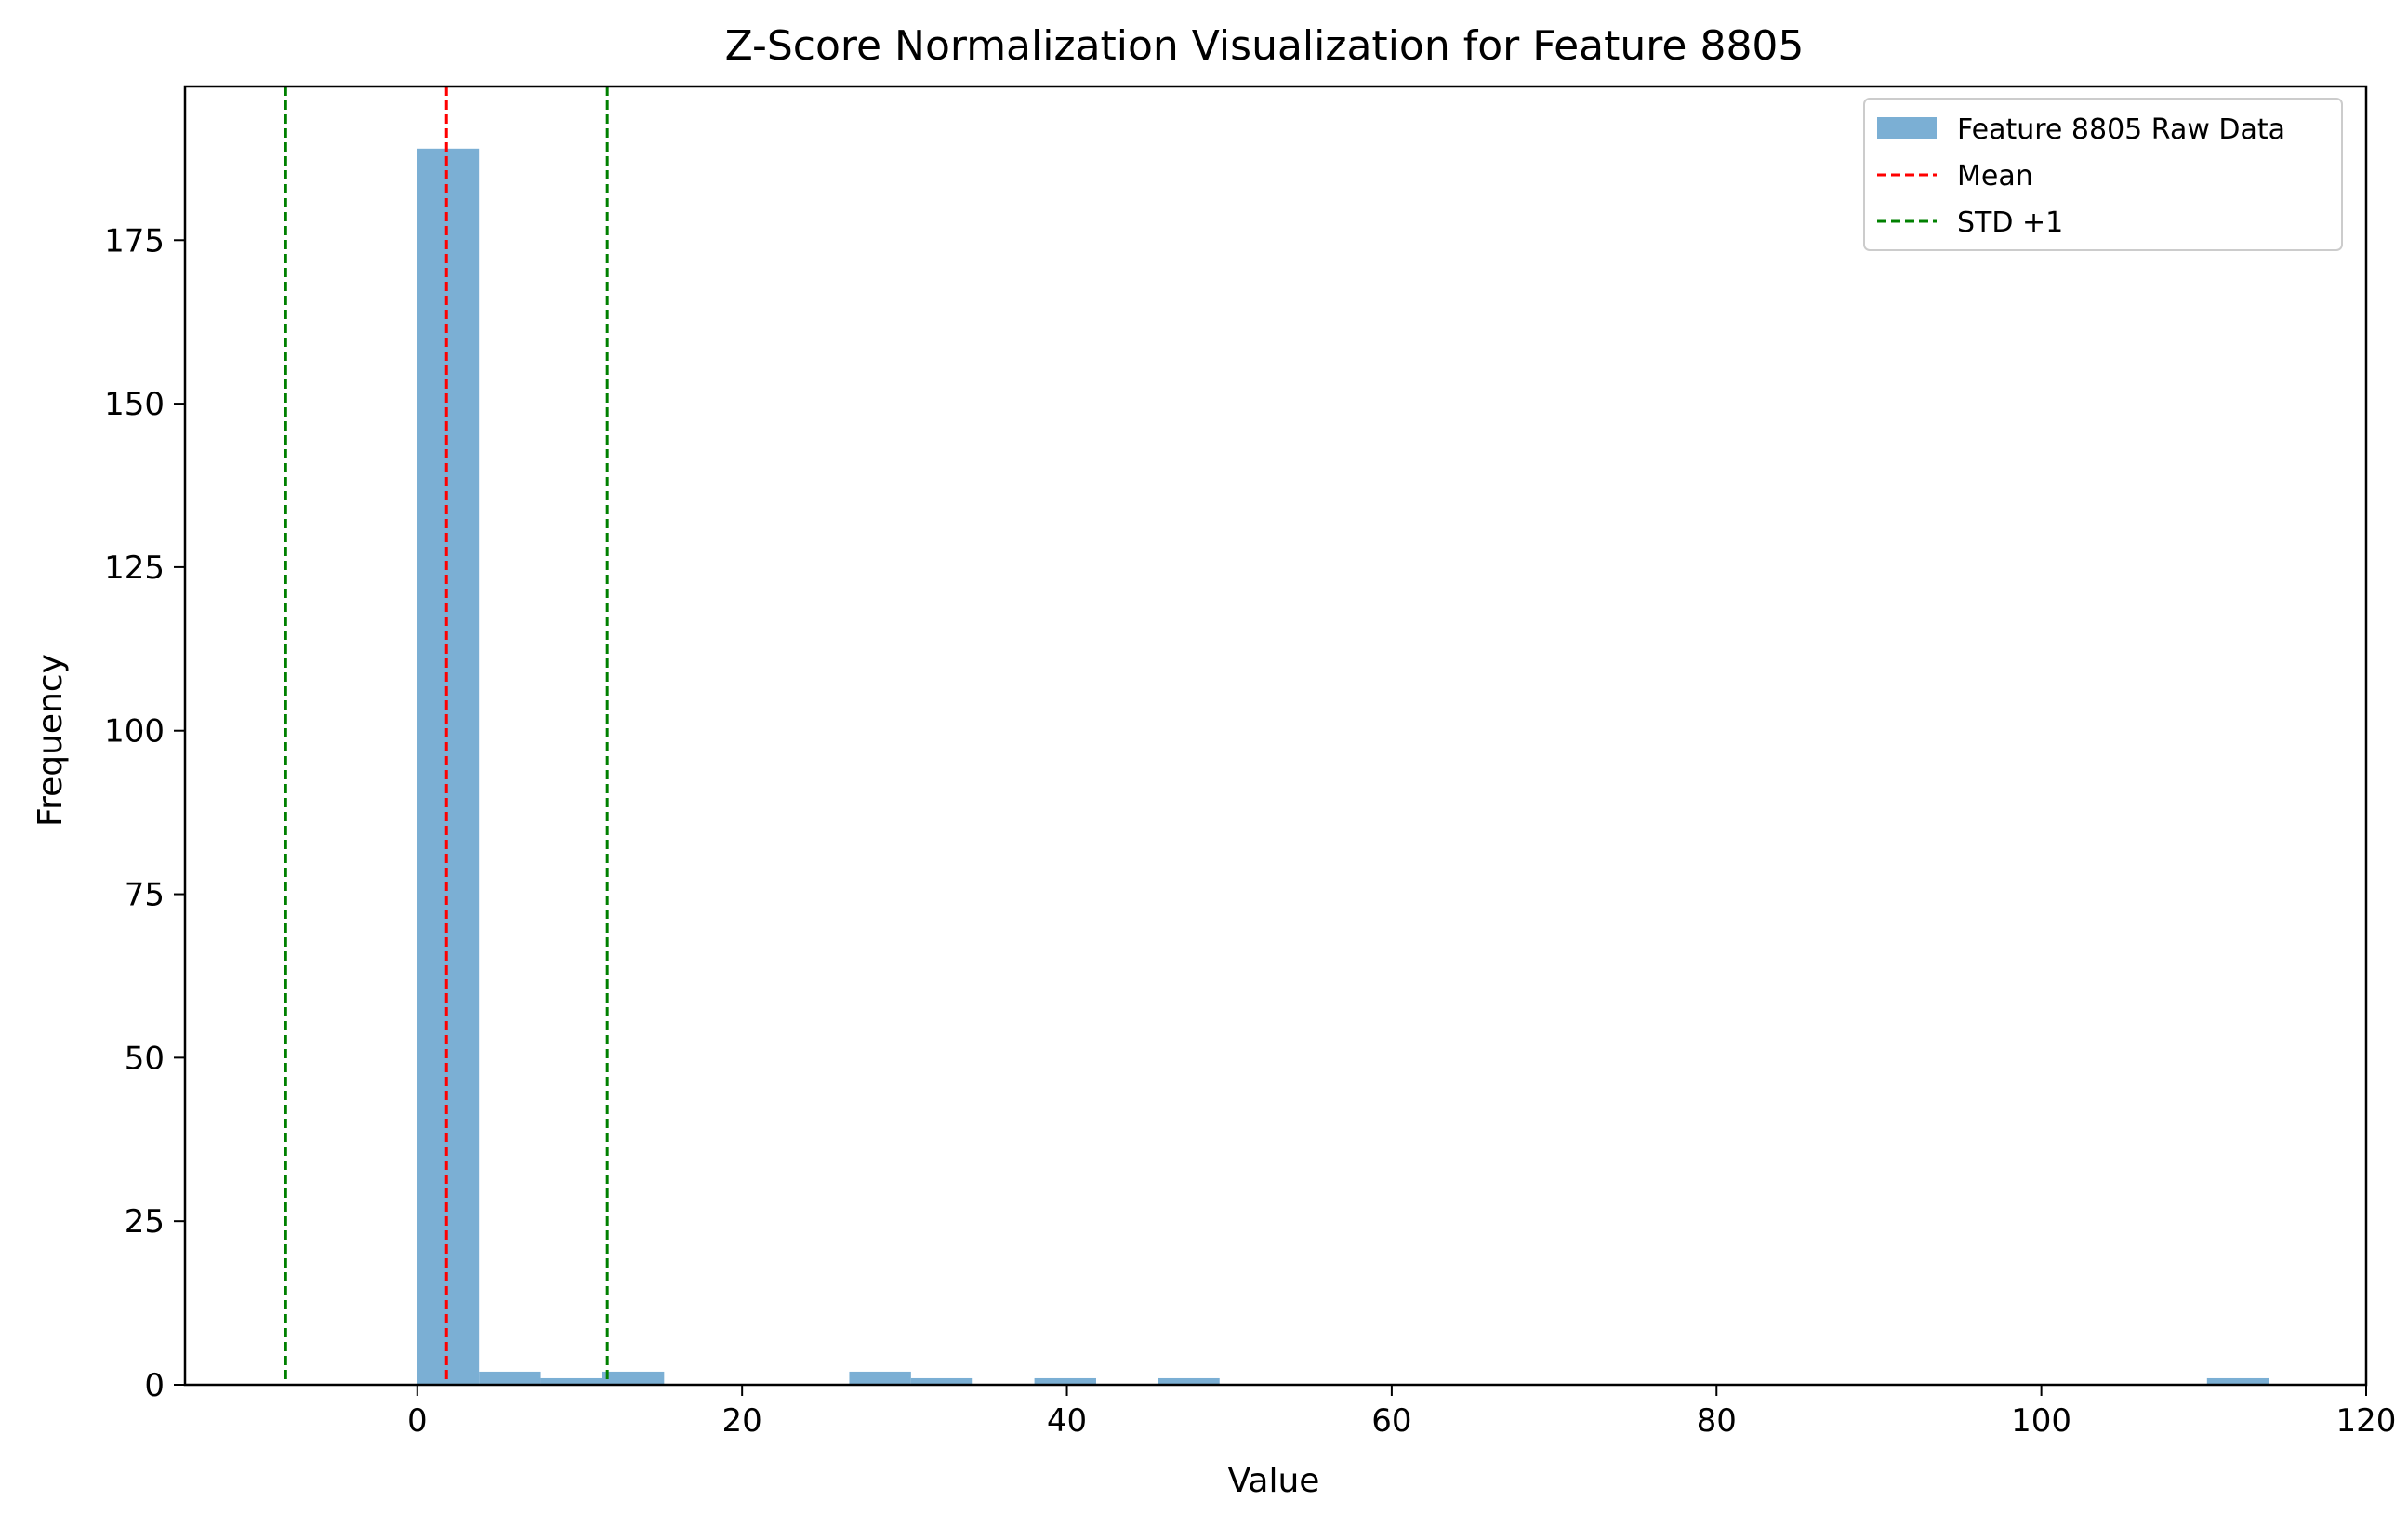 This screenshot has width=2408, height=1527. What do you see at coordinates (134, 731) in the screenshot?
I see `y-tick-label: 100` at bounding box center [134, 731].